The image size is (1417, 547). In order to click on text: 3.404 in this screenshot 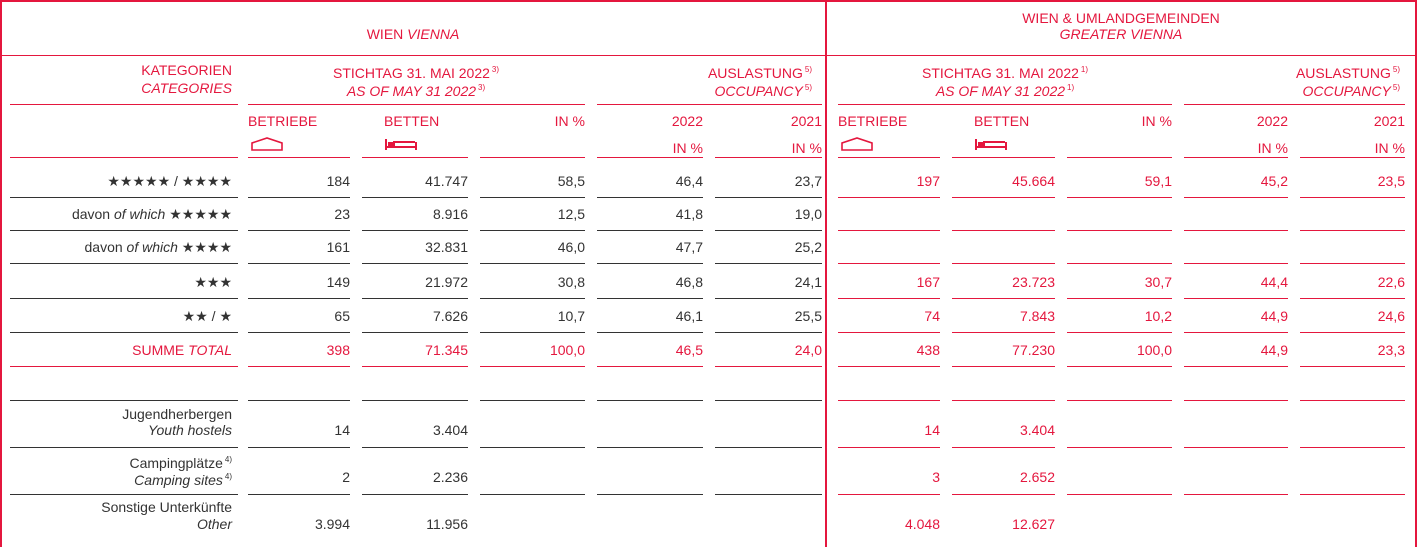, I will do `click(450, 430)`.